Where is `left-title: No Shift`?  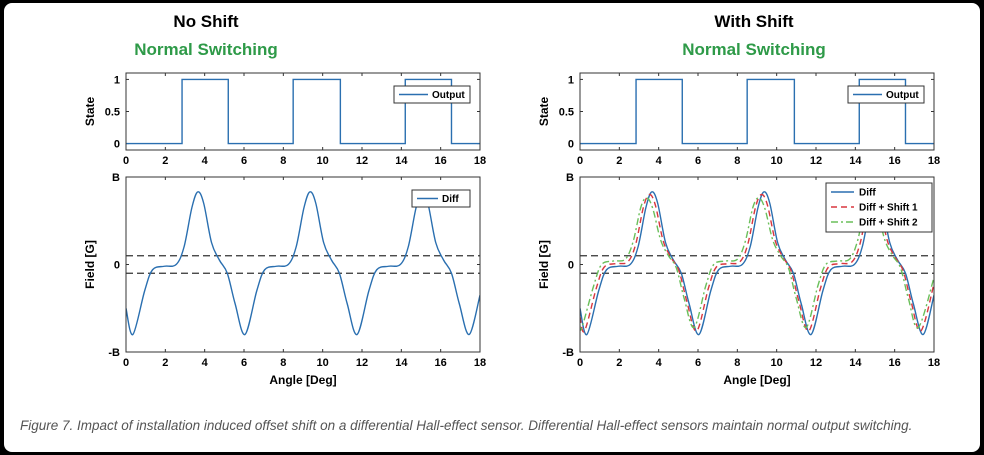
left-title: No Shift is located at coordinates (205, 21).